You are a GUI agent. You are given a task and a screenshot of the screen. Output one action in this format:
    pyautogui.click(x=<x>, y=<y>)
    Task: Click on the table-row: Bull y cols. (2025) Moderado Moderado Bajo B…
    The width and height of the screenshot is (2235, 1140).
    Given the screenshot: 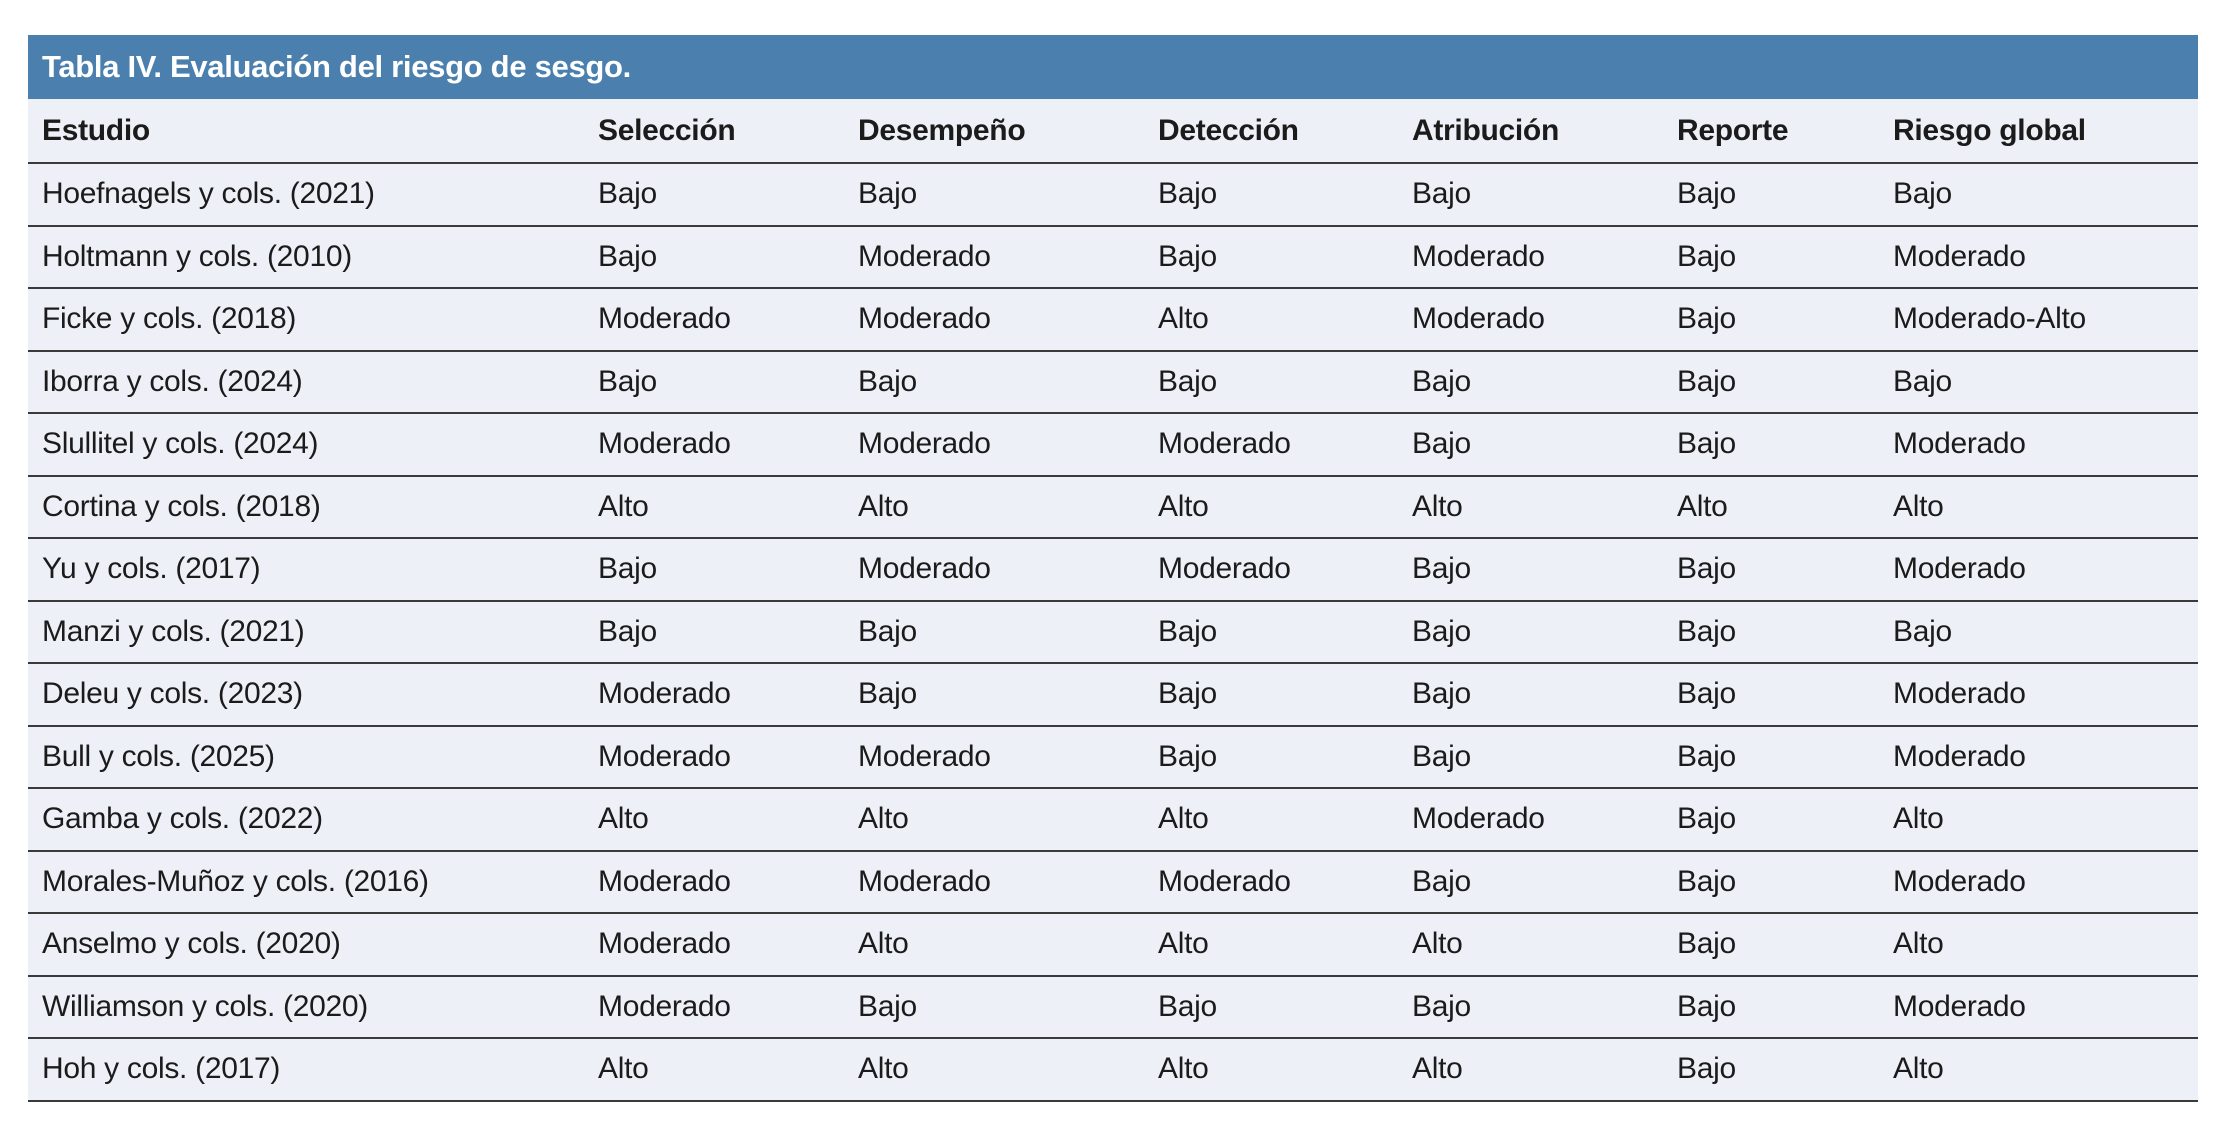 What is the action you would take?
    pyautogui.click(x=1113, y=757)
    